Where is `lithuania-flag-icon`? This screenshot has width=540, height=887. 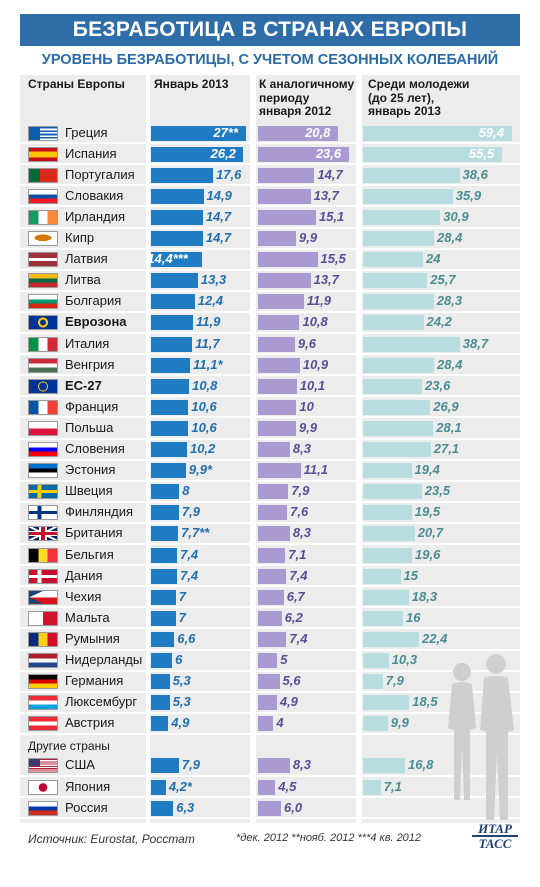 lithuania-flag-icon is located at coordinates (43, 281).